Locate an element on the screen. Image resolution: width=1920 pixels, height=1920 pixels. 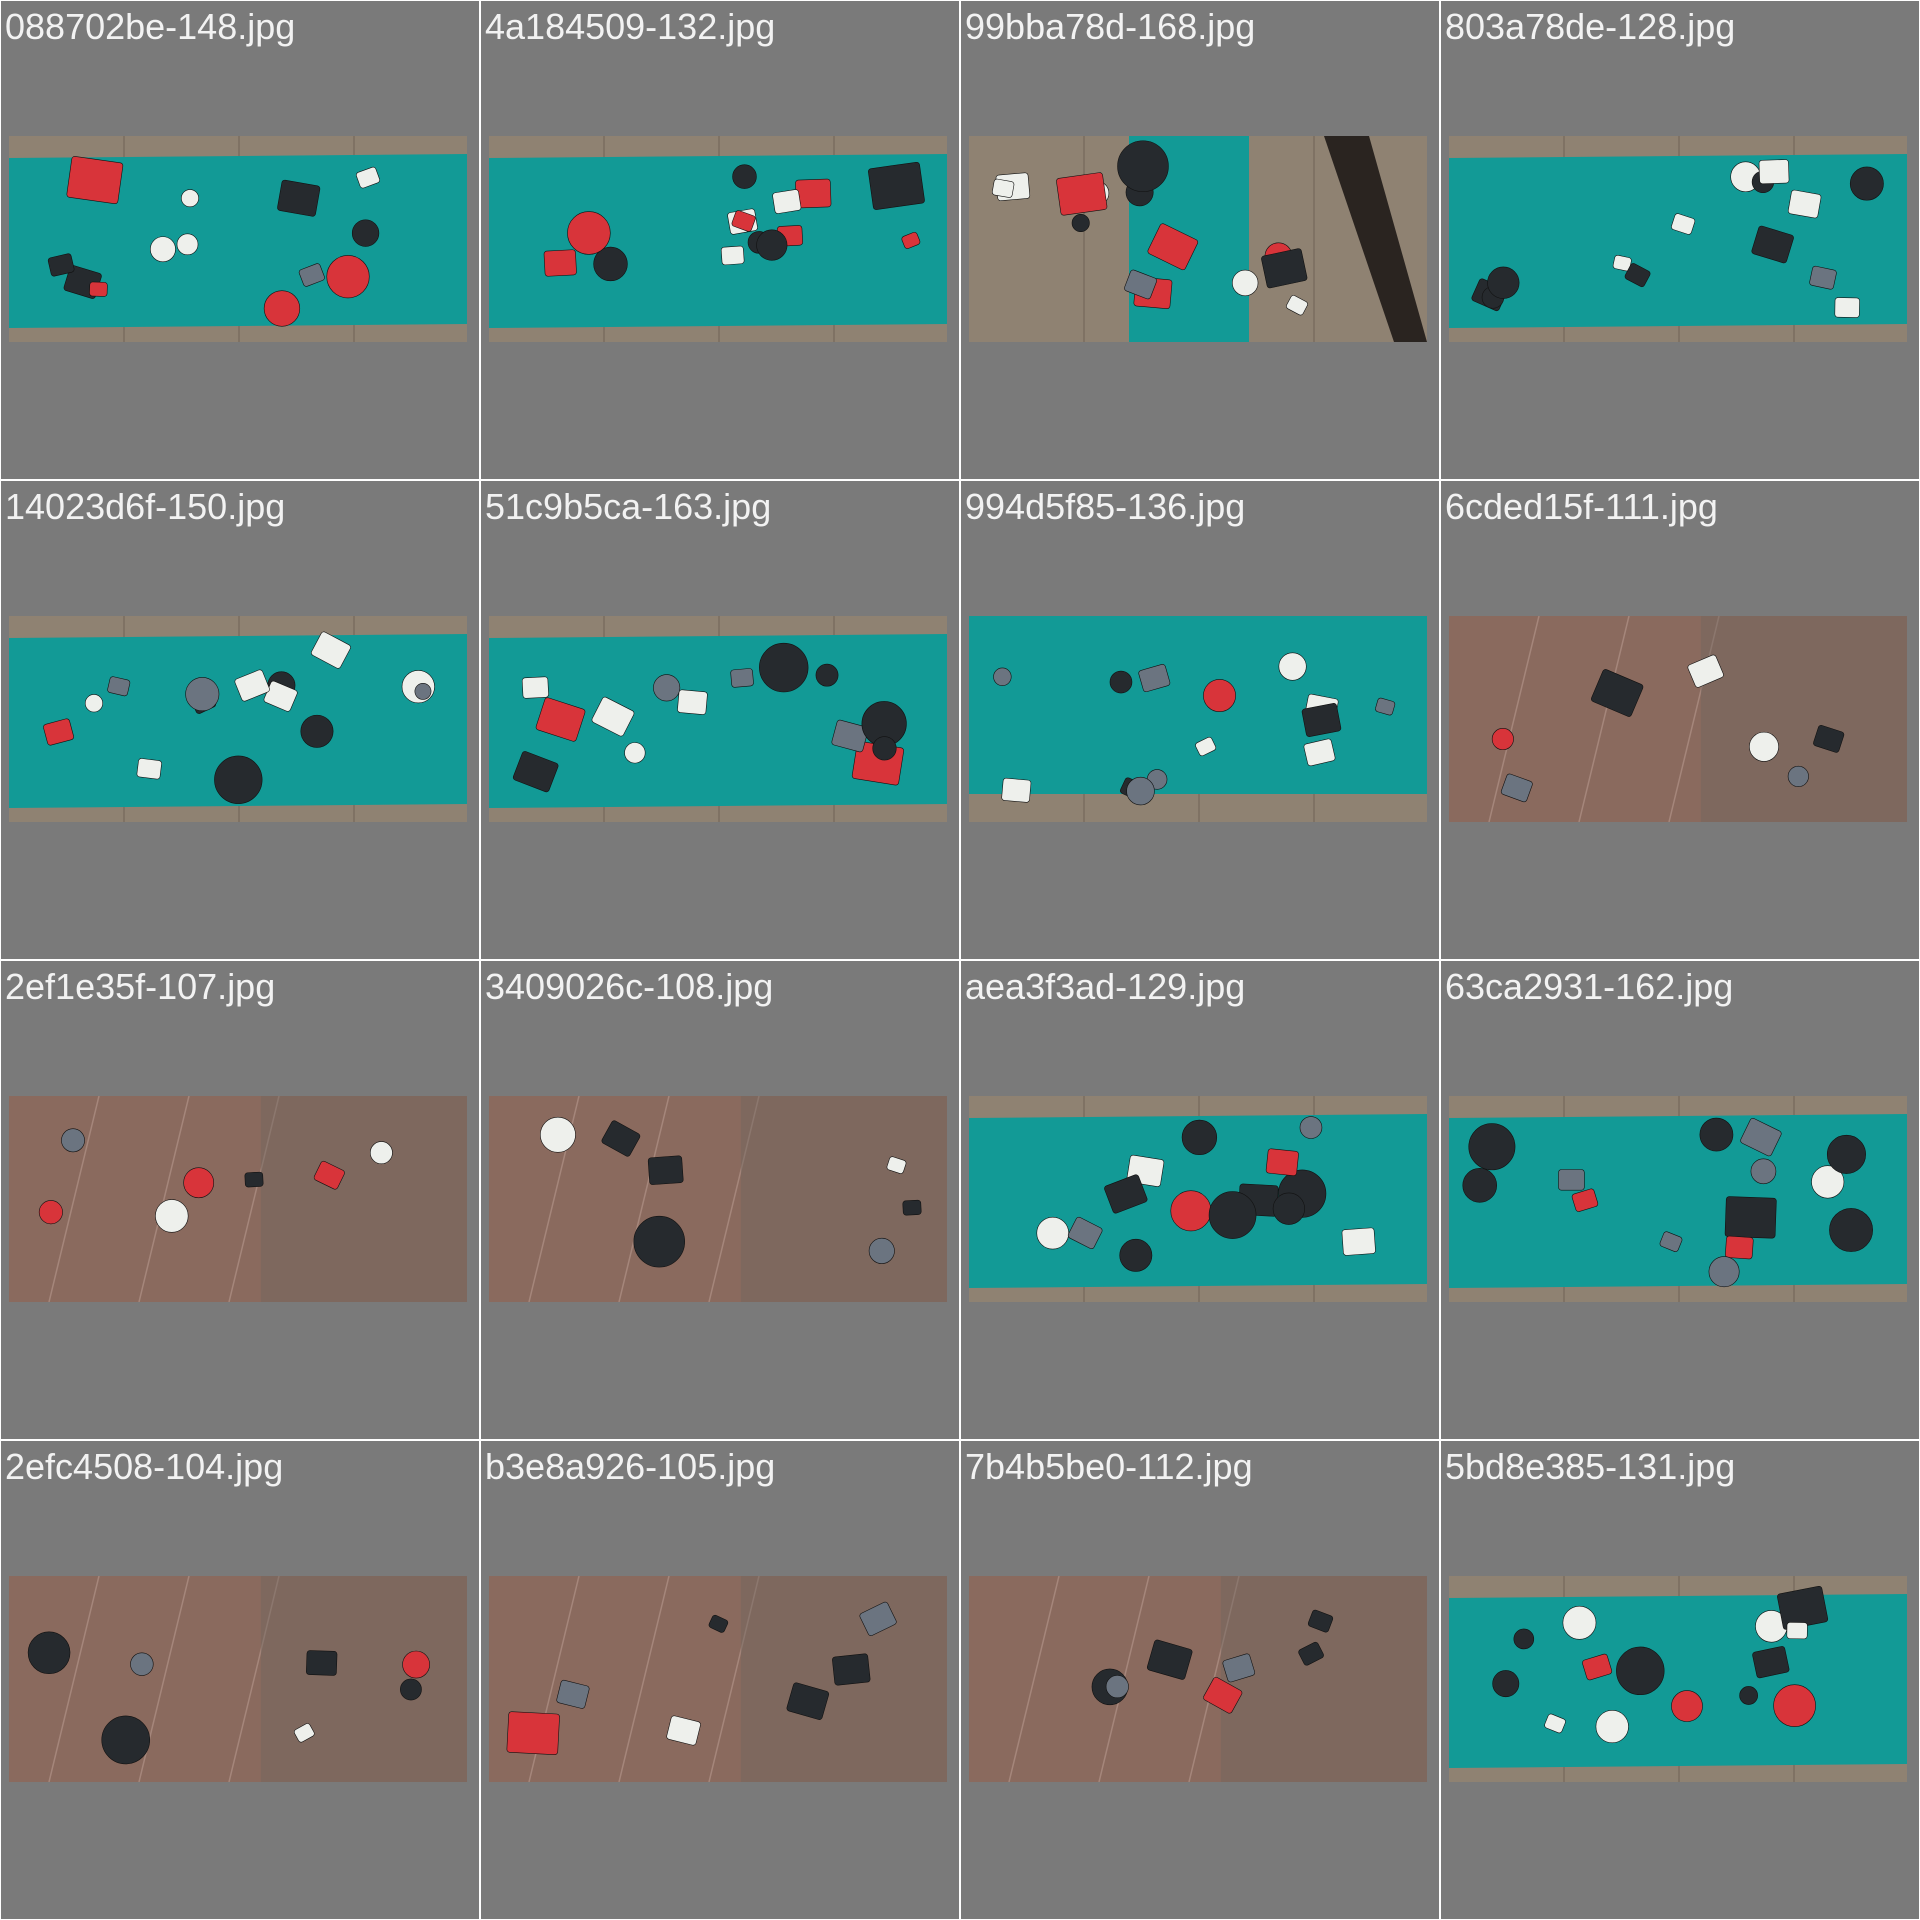
gallery-tile: b3e8a926-105.jpg is located at coordinates (720, 1680).